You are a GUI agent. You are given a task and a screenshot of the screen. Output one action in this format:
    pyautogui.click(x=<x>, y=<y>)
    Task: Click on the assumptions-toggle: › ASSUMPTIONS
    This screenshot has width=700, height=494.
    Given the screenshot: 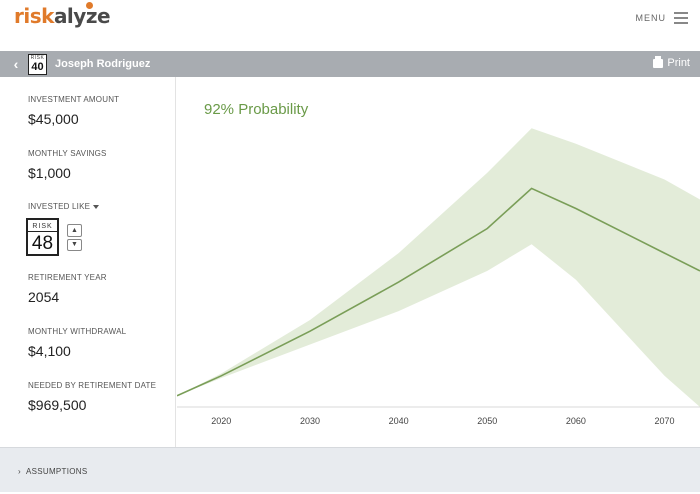 What is the action you would take?
    pyautogui.click(x=53, y=471)
    